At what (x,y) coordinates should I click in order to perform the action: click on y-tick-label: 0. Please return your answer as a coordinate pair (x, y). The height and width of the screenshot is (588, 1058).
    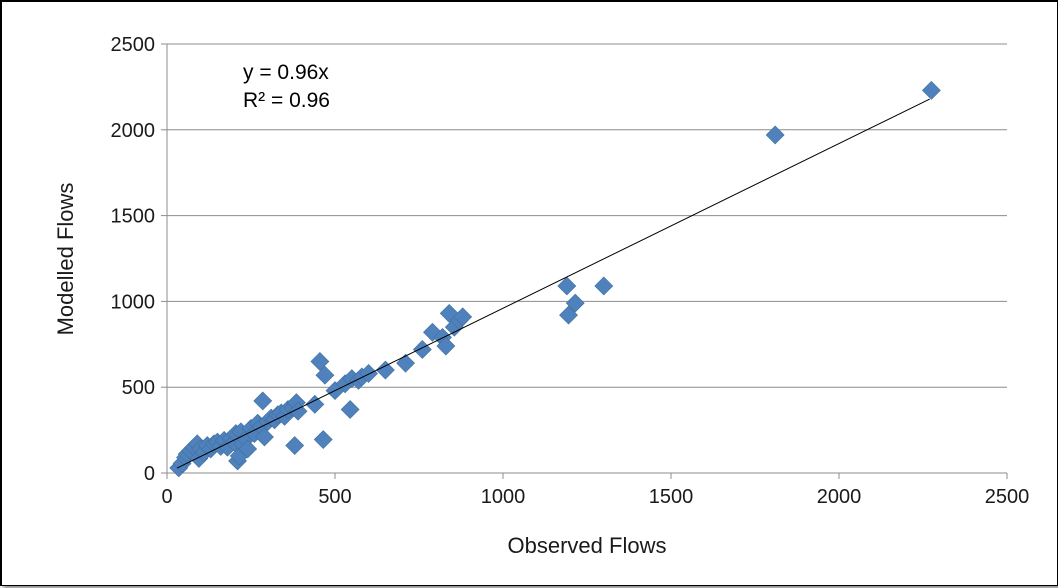
    Looking at the image, I should click on (149, 474).